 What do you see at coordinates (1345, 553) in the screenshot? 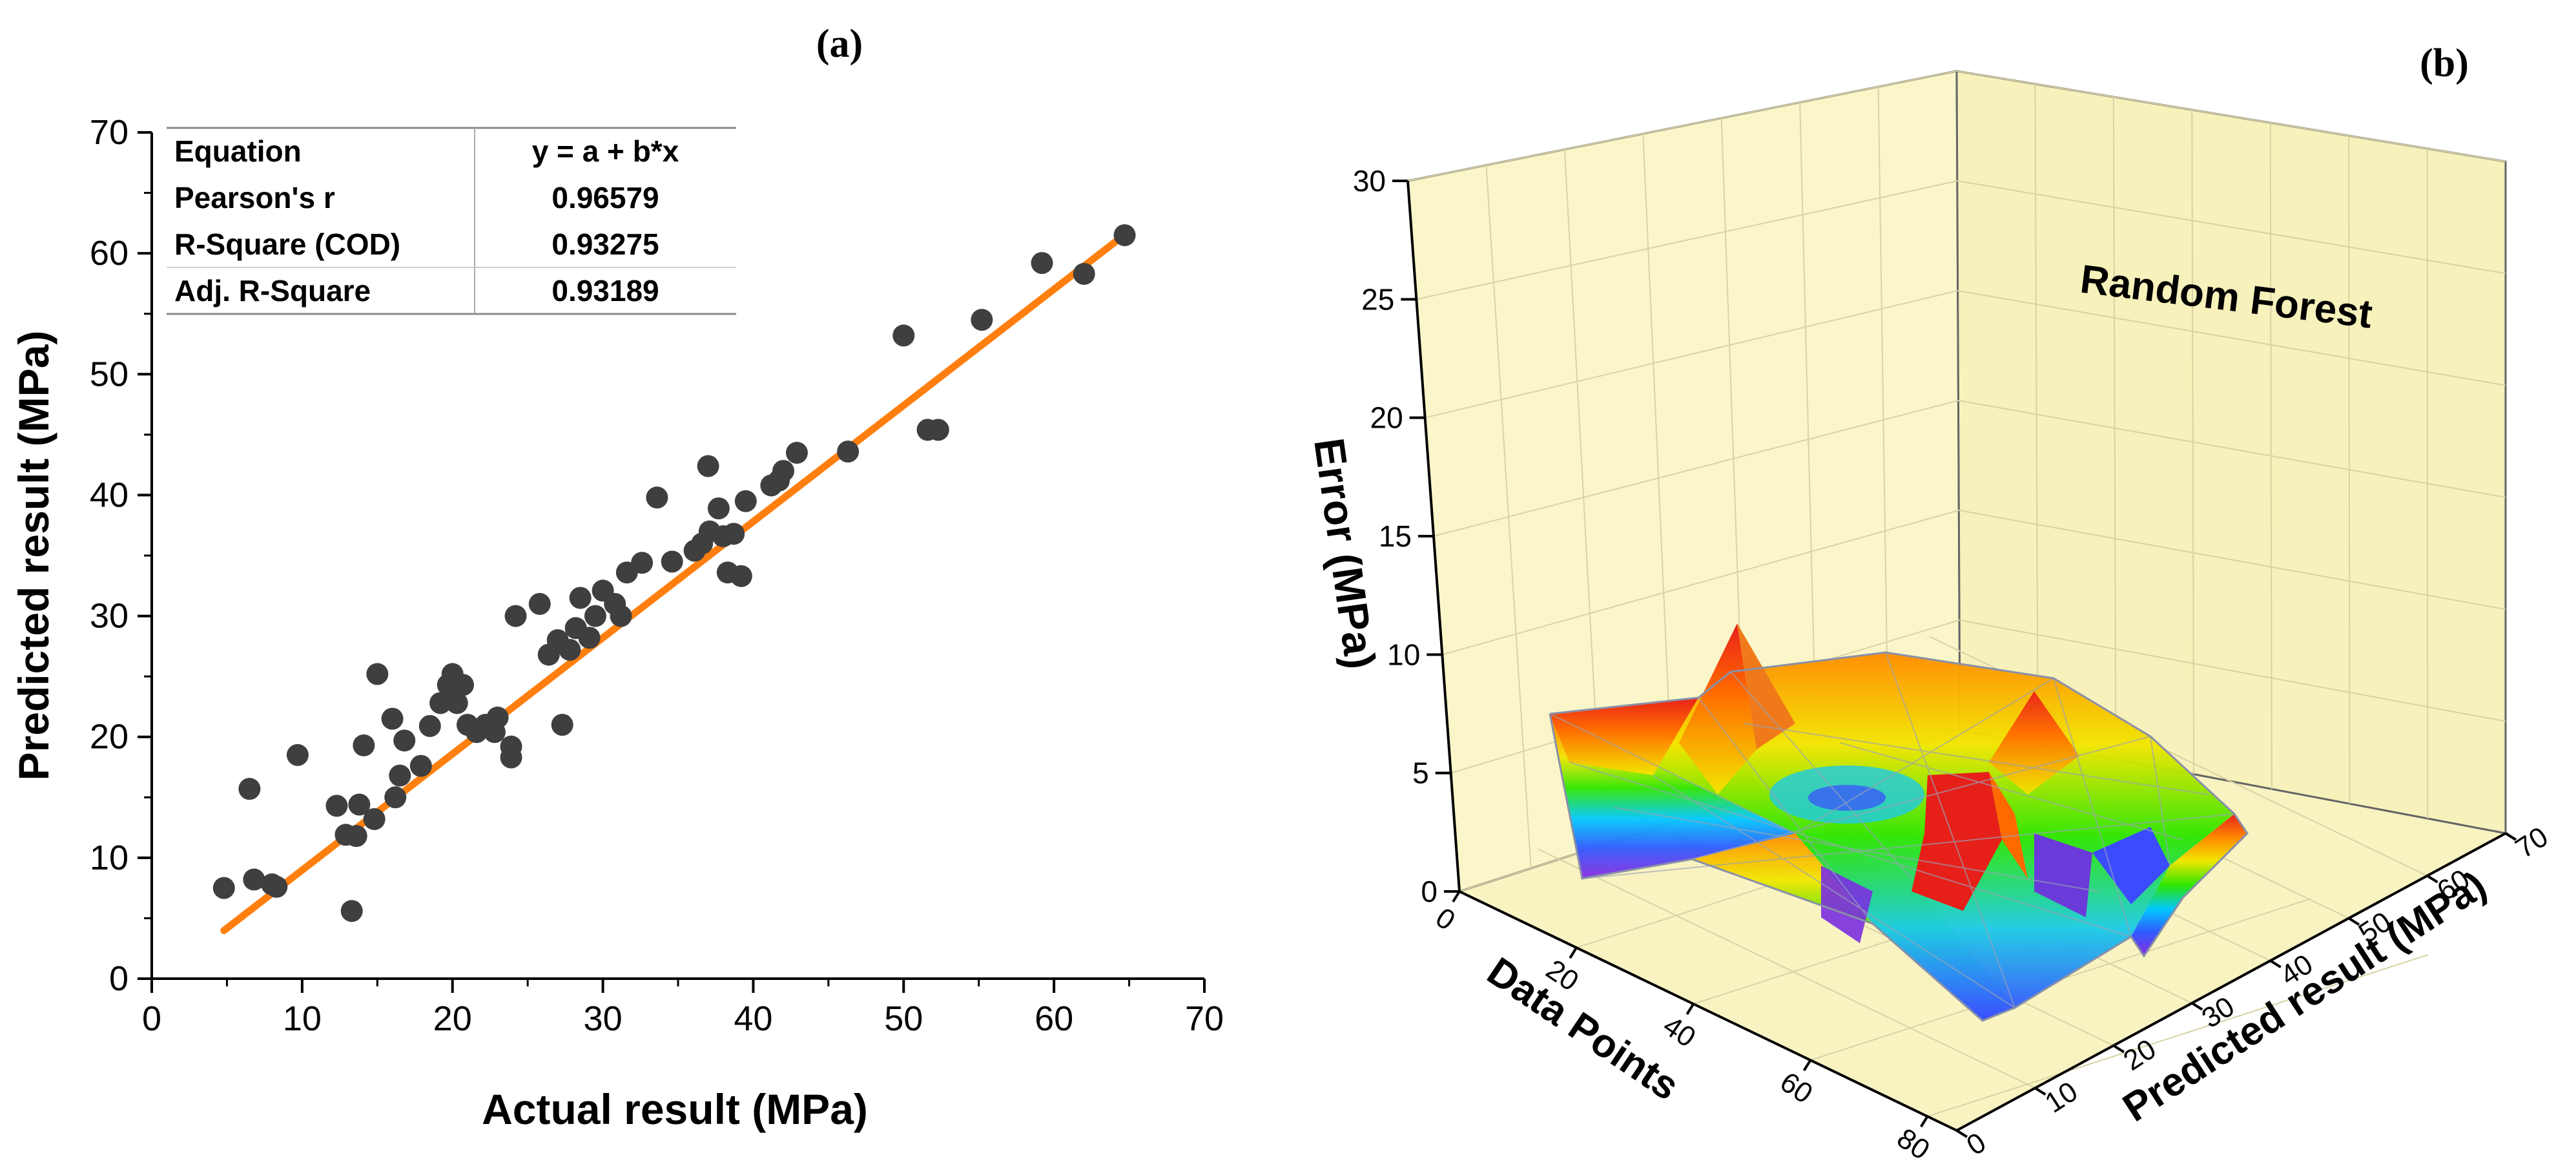
I see `z-axis-title: Error (MPa)` at bounding box center [1345, 553].